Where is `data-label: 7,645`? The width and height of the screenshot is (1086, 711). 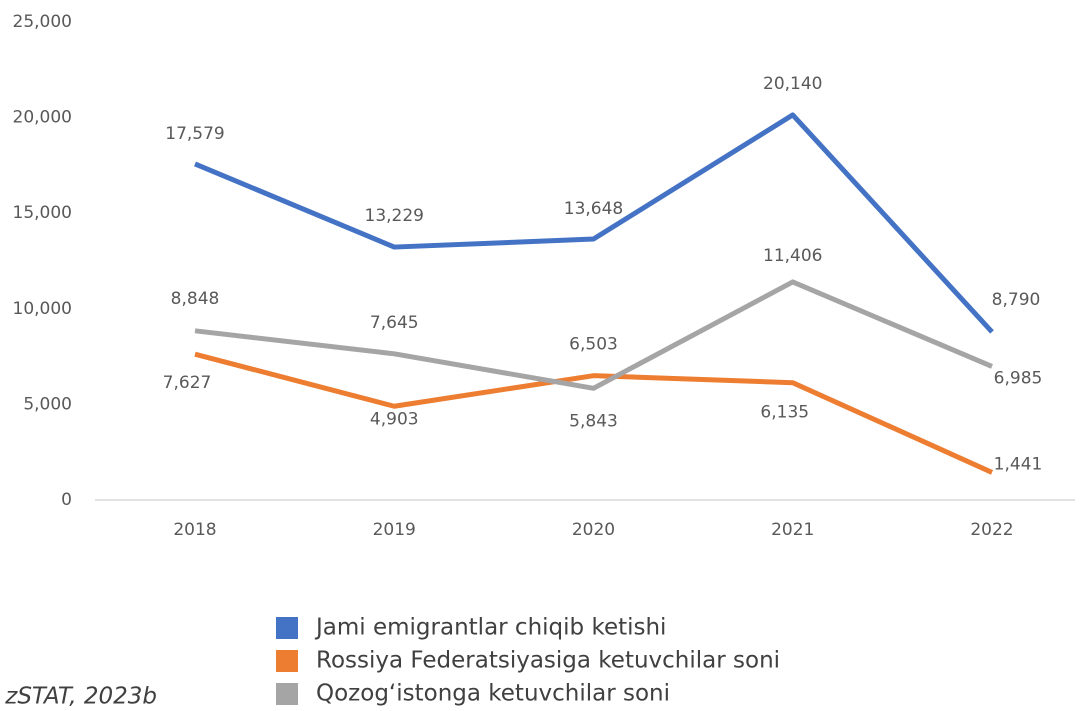
data-label: 7,645 is located at coordinates (394, 323).